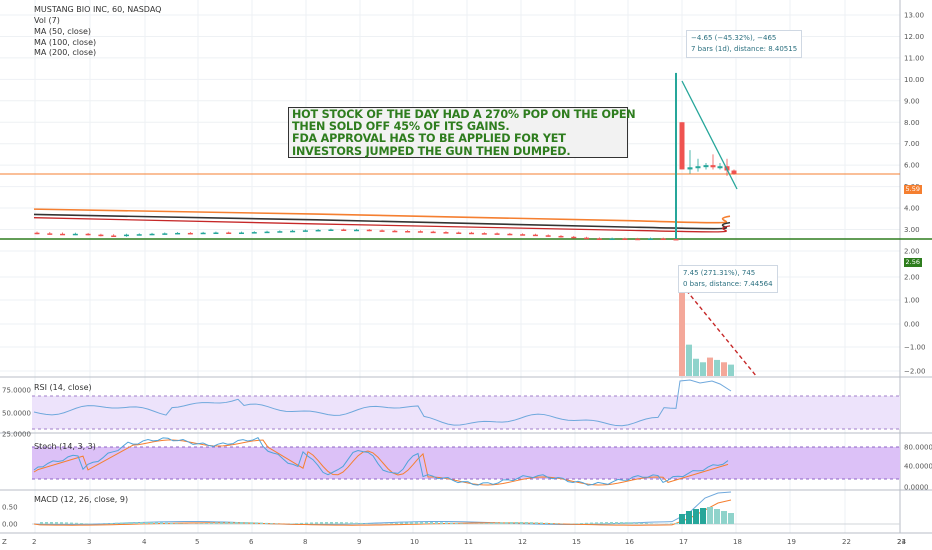 This screenshot has width=932, height=550. Describe the element at coordinates (683, 542) in the screenshot. I see `time-axis-tick: 17` at that location.